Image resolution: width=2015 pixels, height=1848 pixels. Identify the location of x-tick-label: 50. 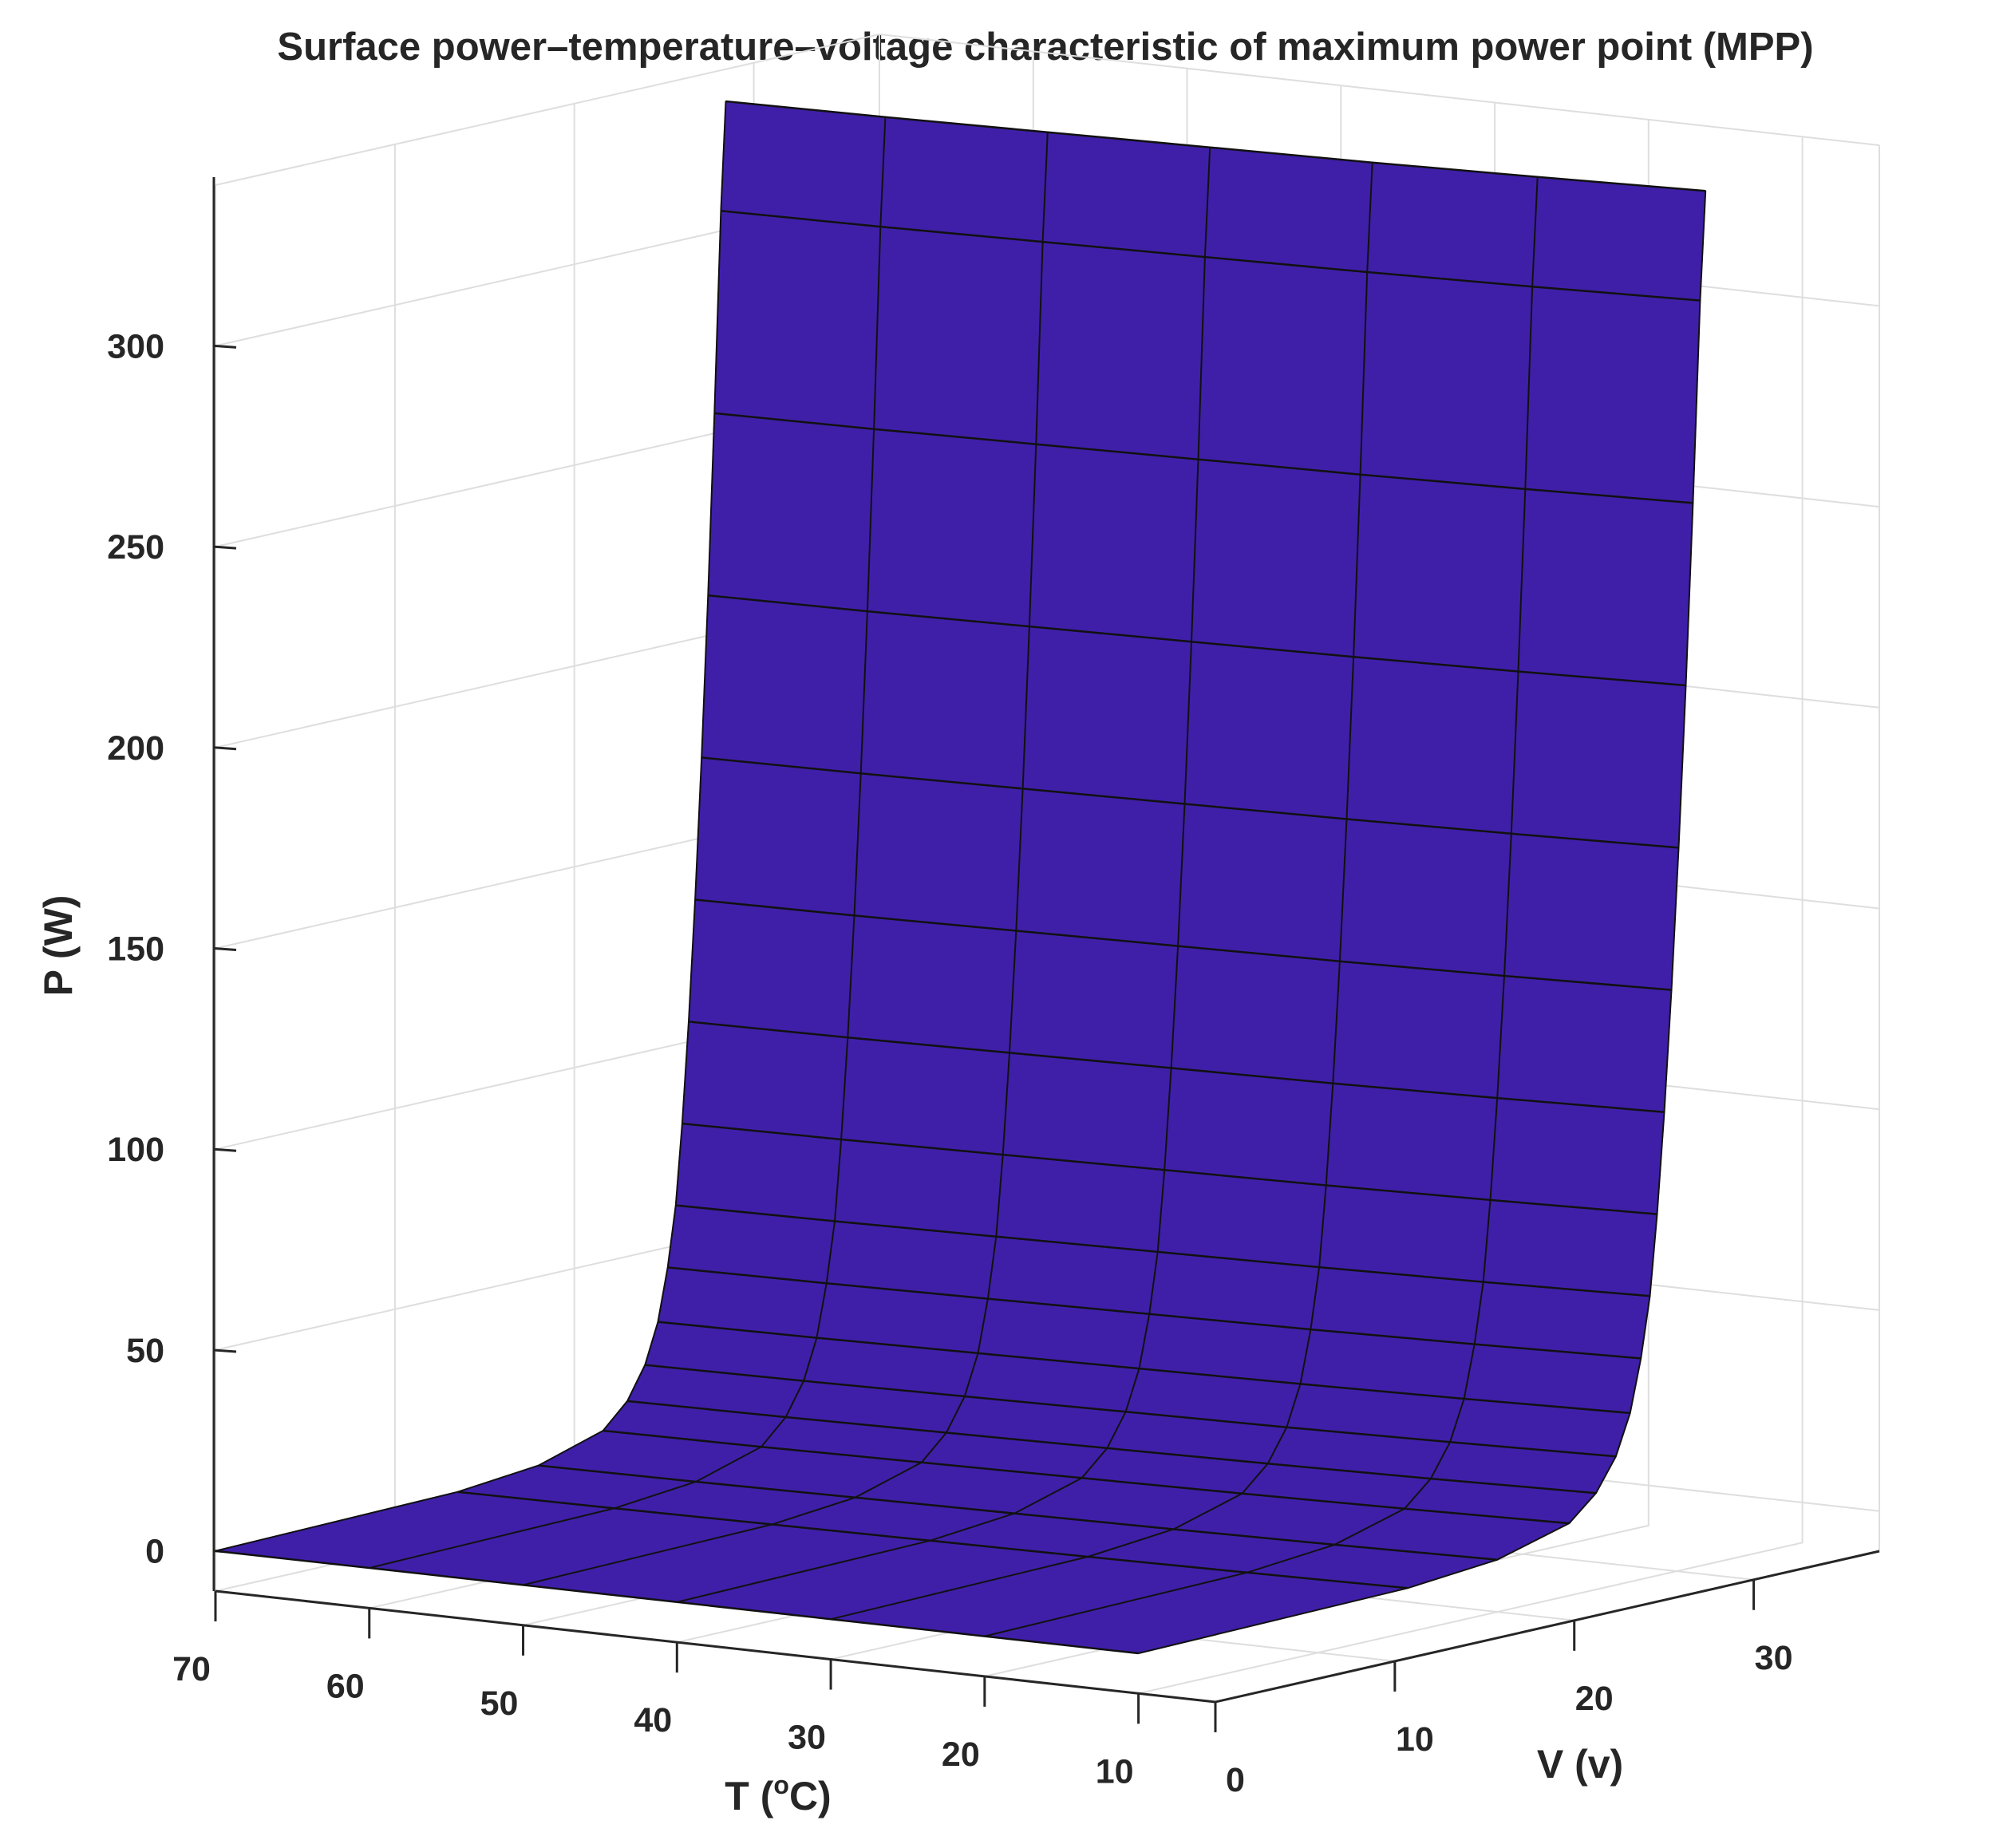
(499, 1703).